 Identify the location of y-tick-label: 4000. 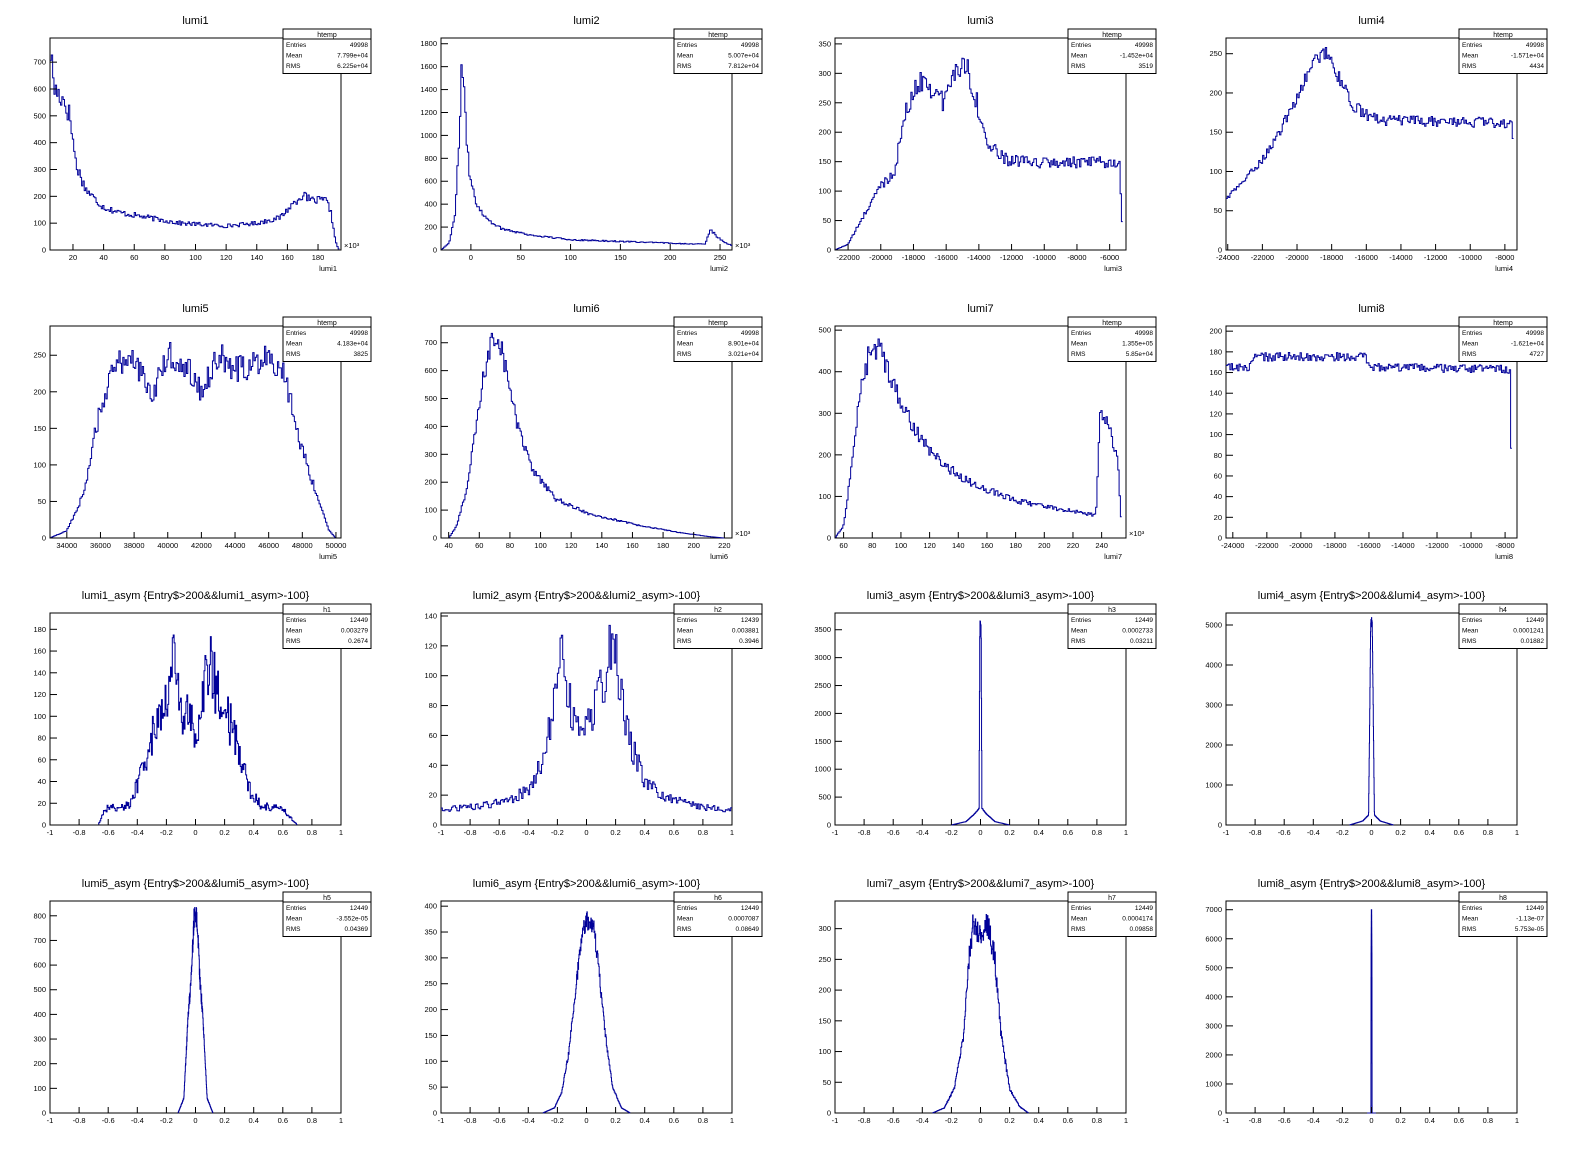
(1213, 996).